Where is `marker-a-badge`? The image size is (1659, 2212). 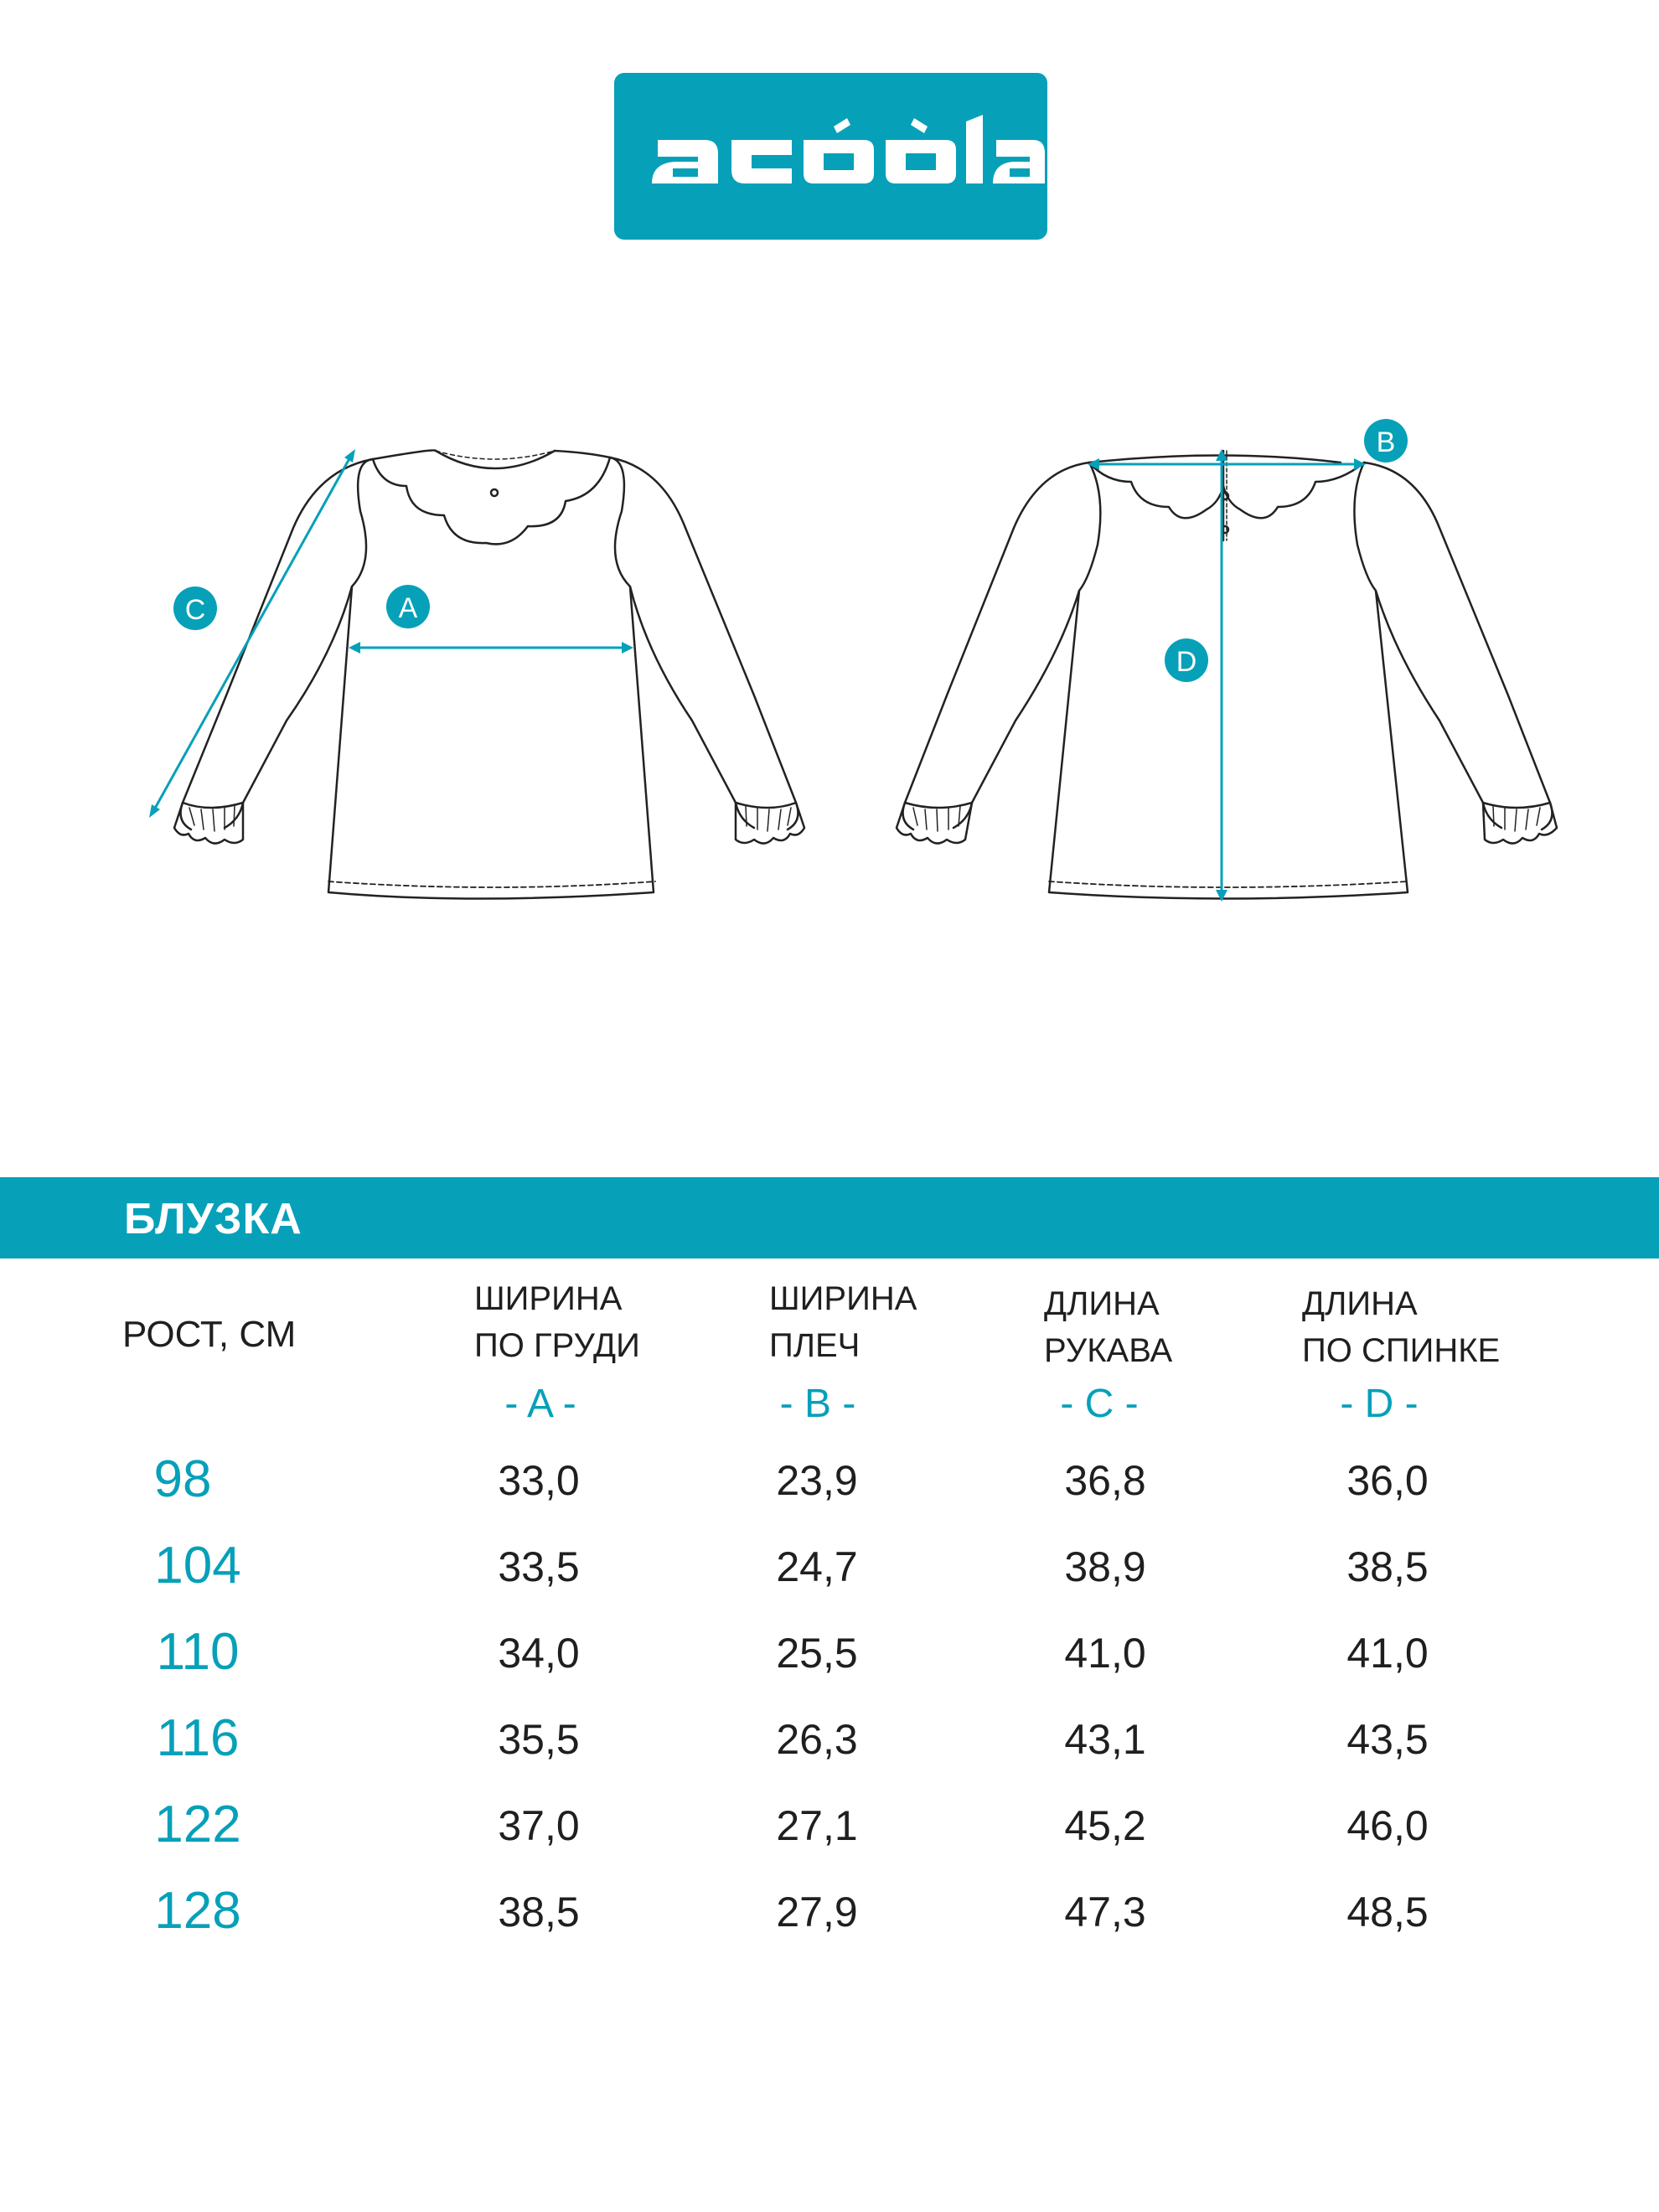 marker-a-badge is located at coordinates (408, 606).